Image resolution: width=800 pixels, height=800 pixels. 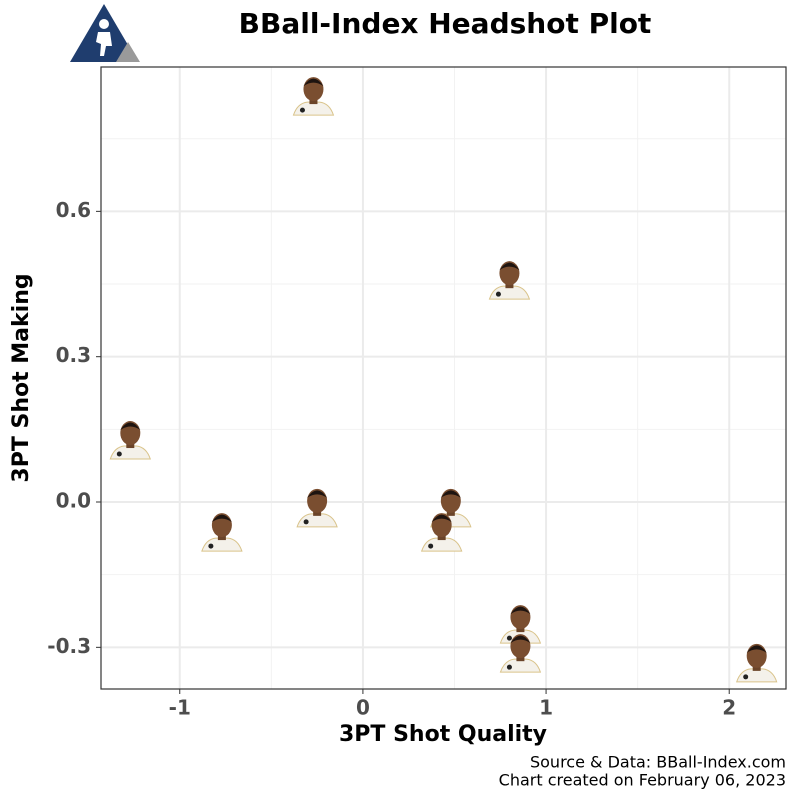 I want to click on caption: Source & Data: BBall-Index.com, so click(x=658, y=762).